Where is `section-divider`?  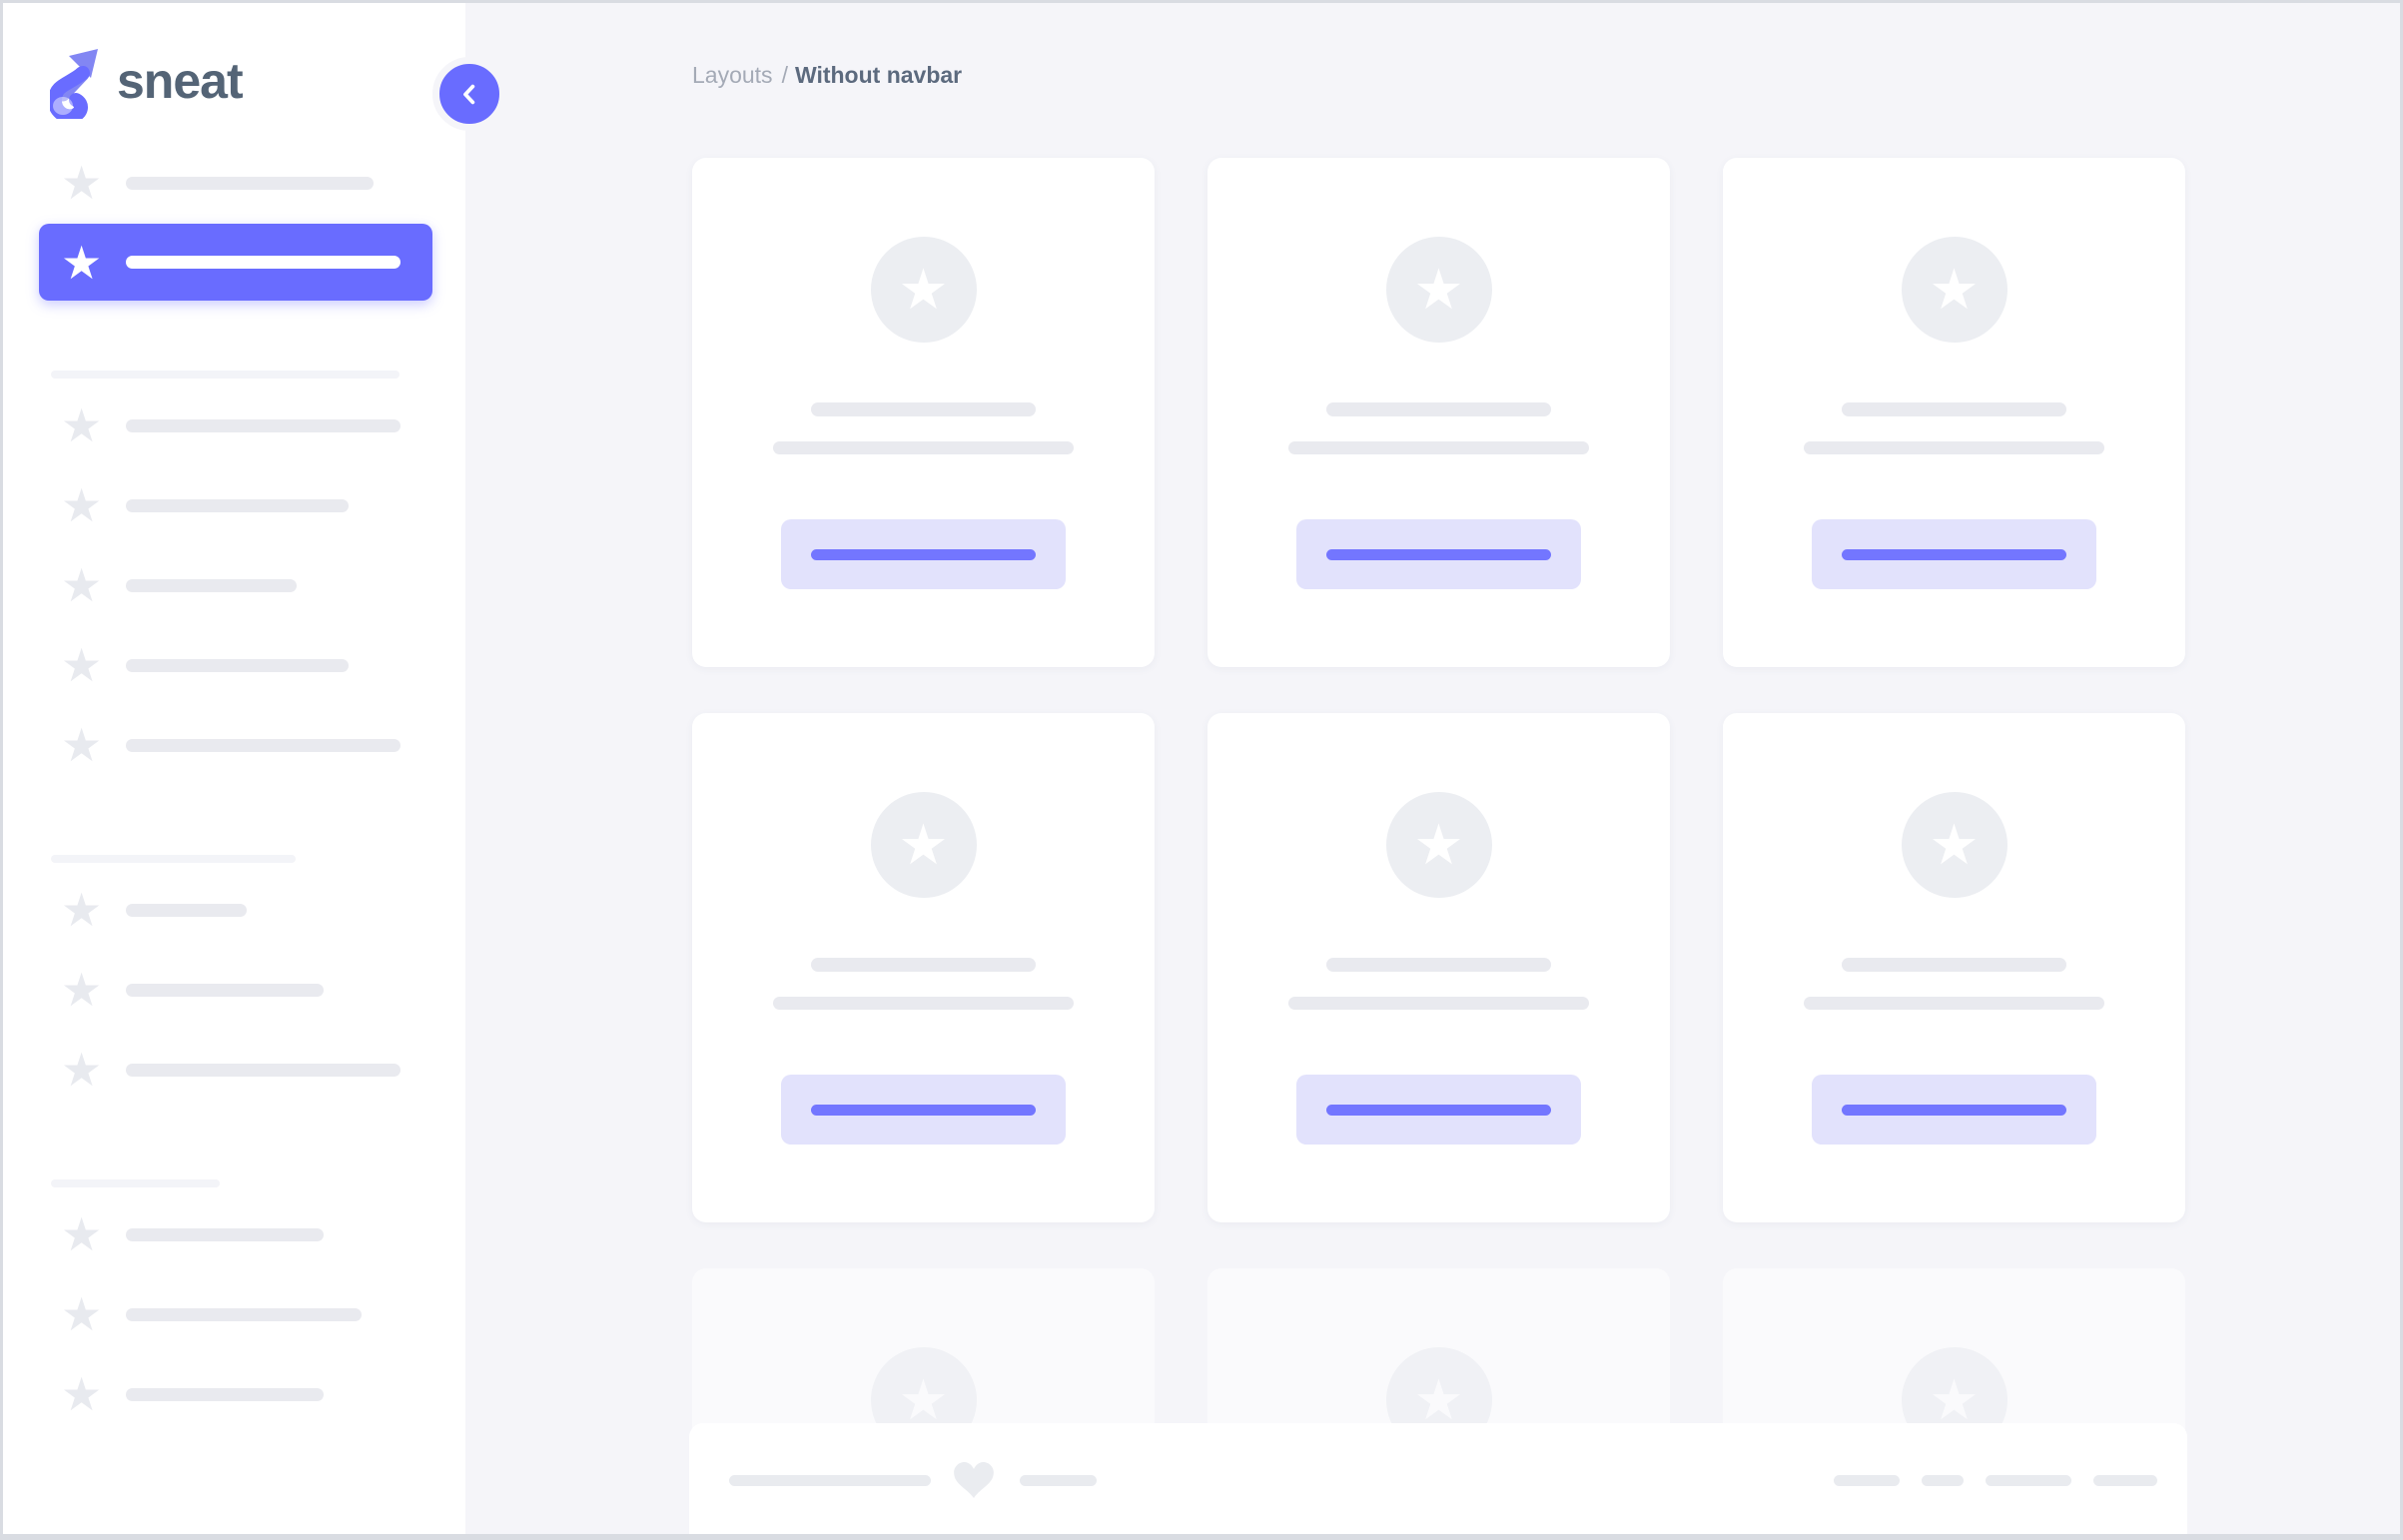 section-divider is located at coordinates (225, 375).